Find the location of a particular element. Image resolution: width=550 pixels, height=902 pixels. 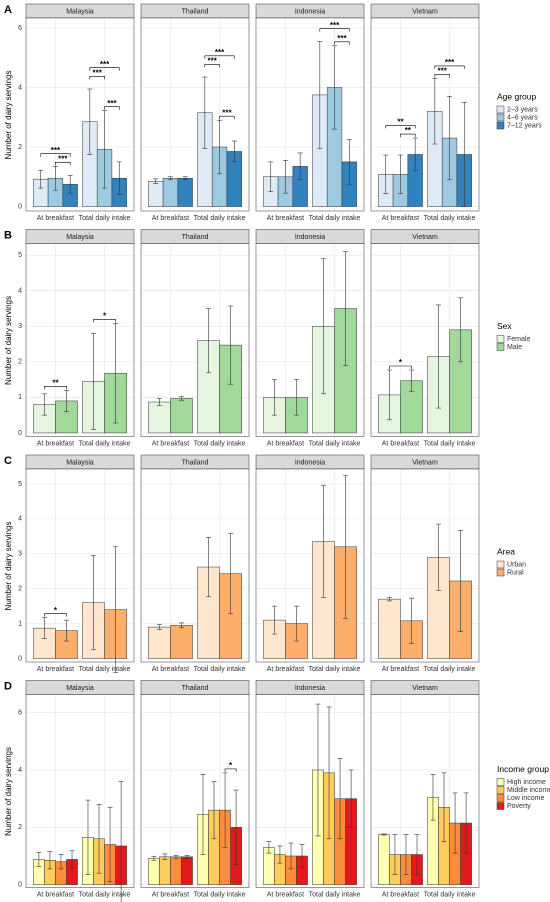

facet-title: Malaysia is located at coordinates (80, 462).